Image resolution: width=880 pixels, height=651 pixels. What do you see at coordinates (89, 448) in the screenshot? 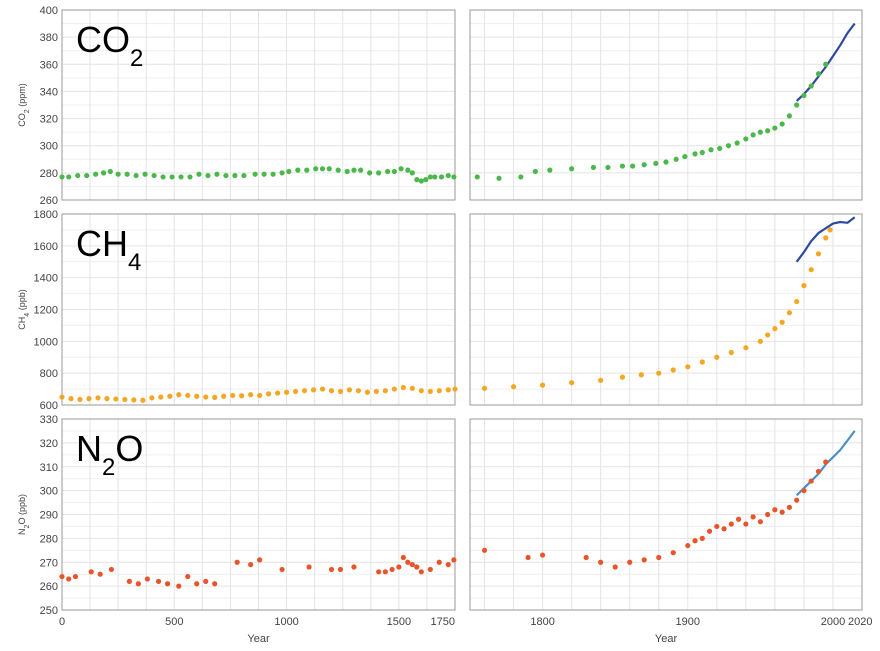
I see `panel-title-main: N` at bounding box center [89, 448].